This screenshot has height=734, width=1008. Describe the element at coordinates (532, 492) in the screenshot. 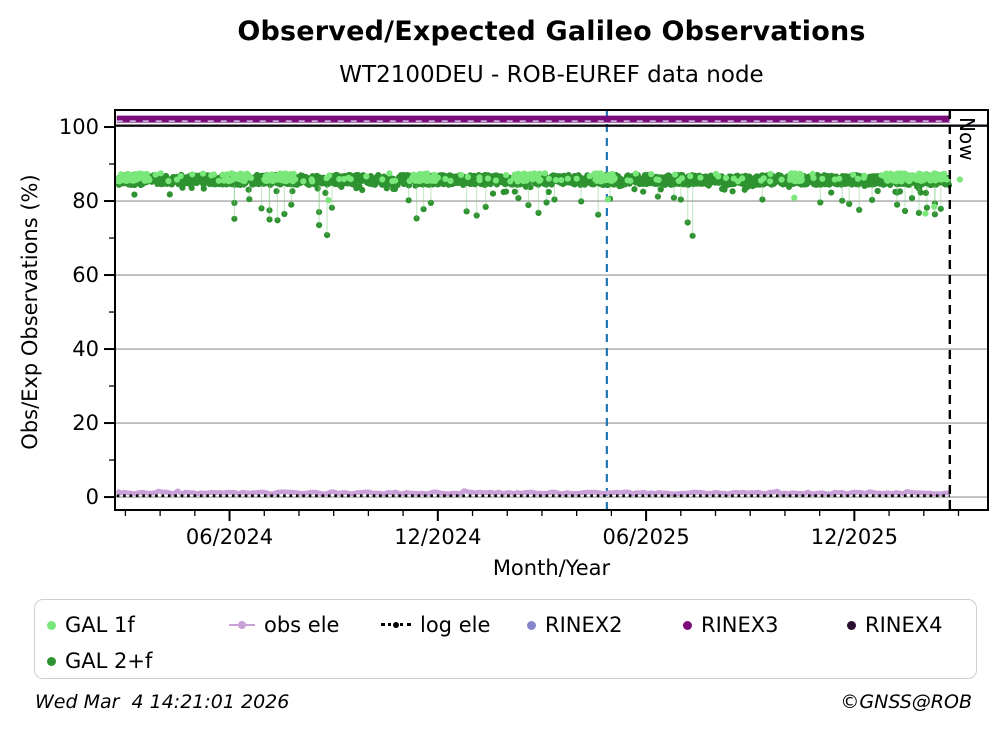

I see `obs-ele-line` at that location.